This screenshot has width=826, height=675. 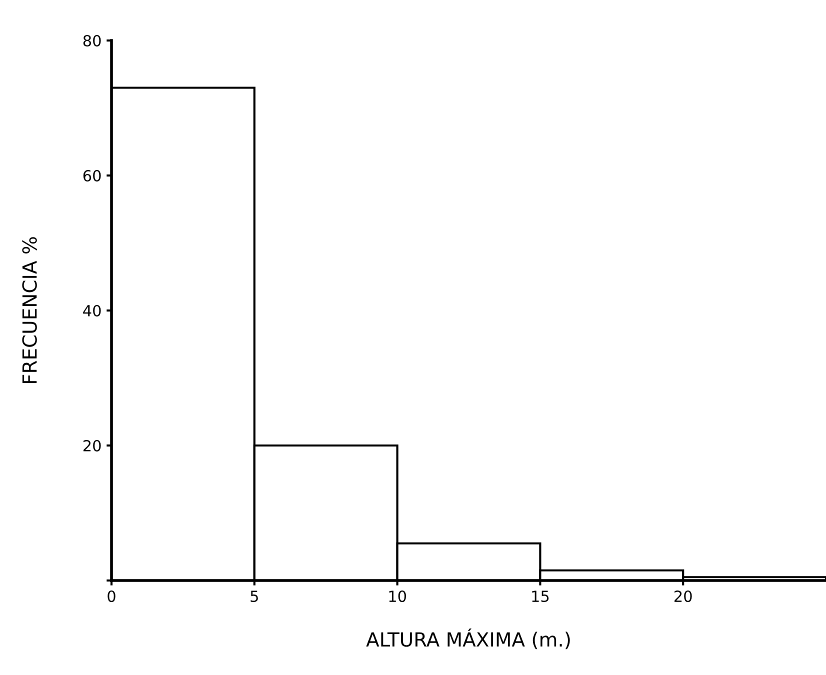 What do you see at coordinates (254, 596) in the screenshot?
I see `x-tick-label: 5` at bounding box center [254, 596].